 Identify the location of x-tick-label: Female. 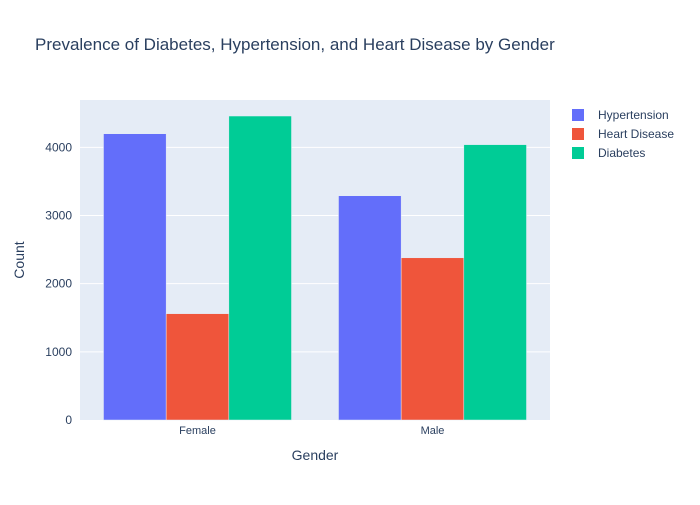
(197, 431).